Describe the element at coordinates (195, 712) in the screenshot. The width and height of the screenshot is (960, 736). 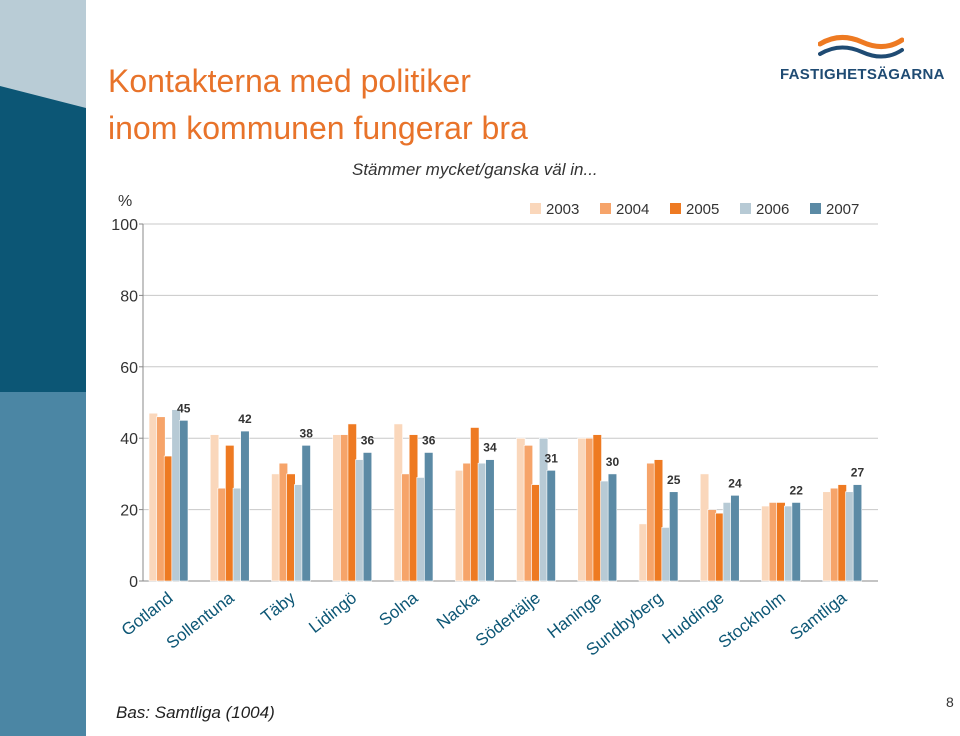
I see `base-note: Bas: Samtliga (1004)` at that location.